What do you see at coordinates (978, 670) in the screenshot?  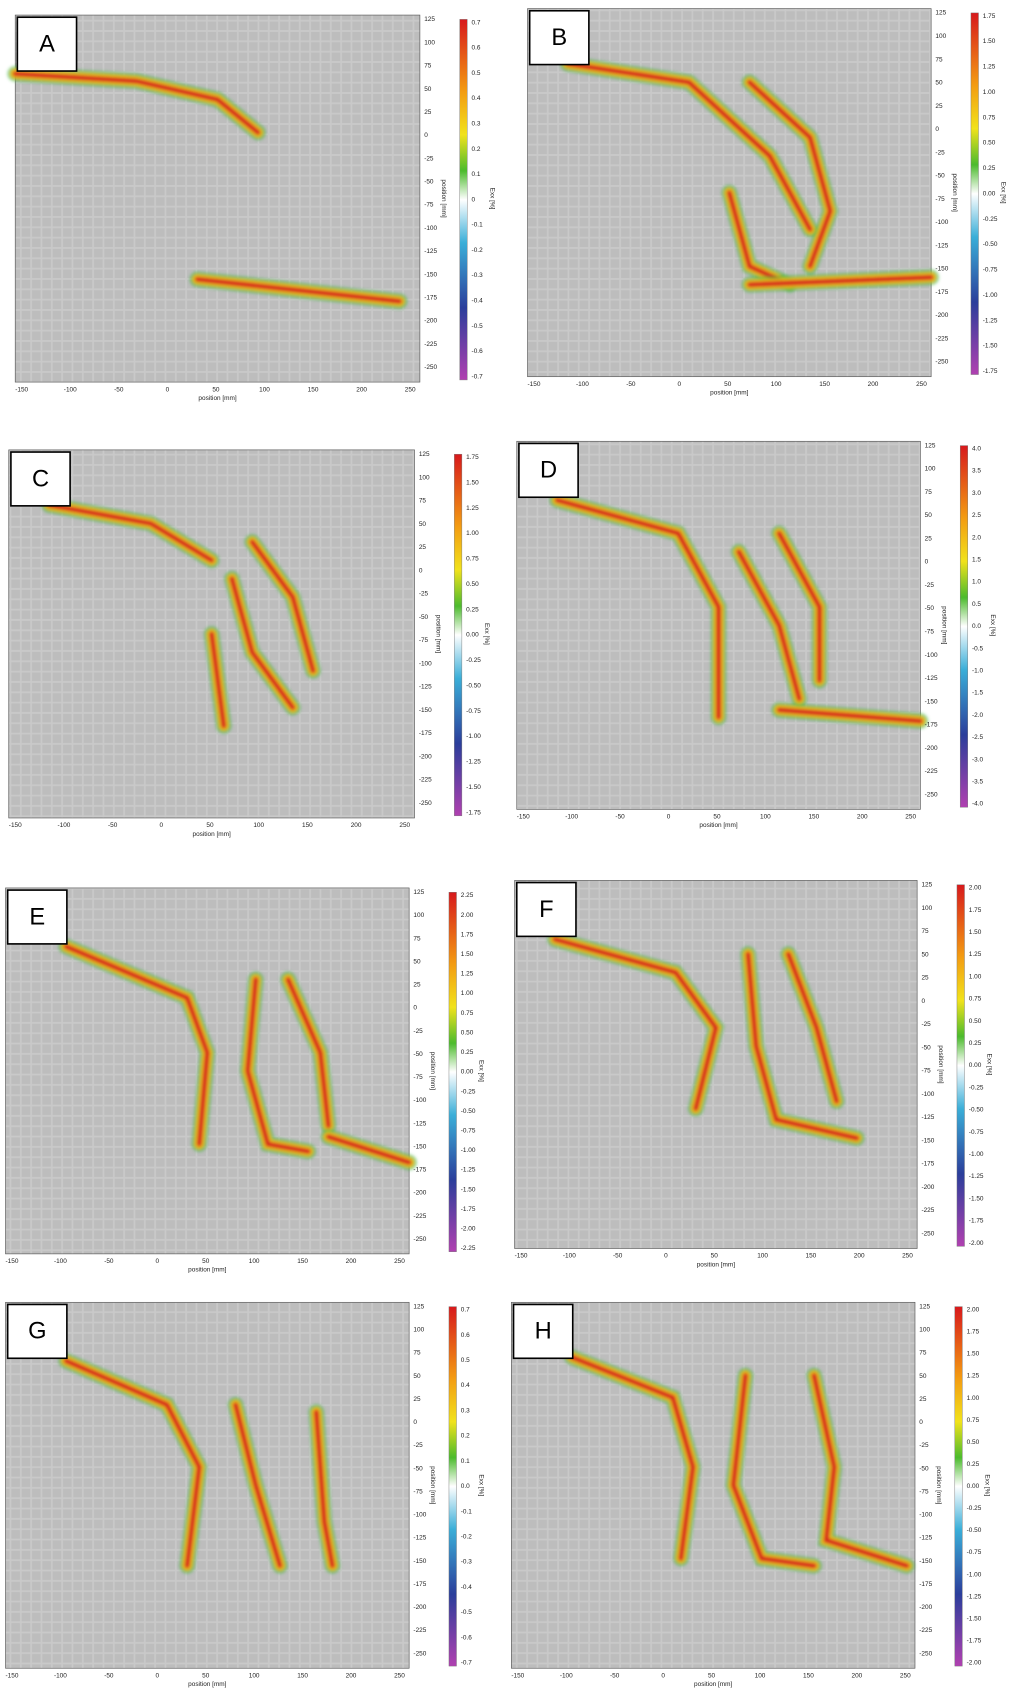 I see `colorbar-tick-label: -1.0` at bounding box center [978, 670].